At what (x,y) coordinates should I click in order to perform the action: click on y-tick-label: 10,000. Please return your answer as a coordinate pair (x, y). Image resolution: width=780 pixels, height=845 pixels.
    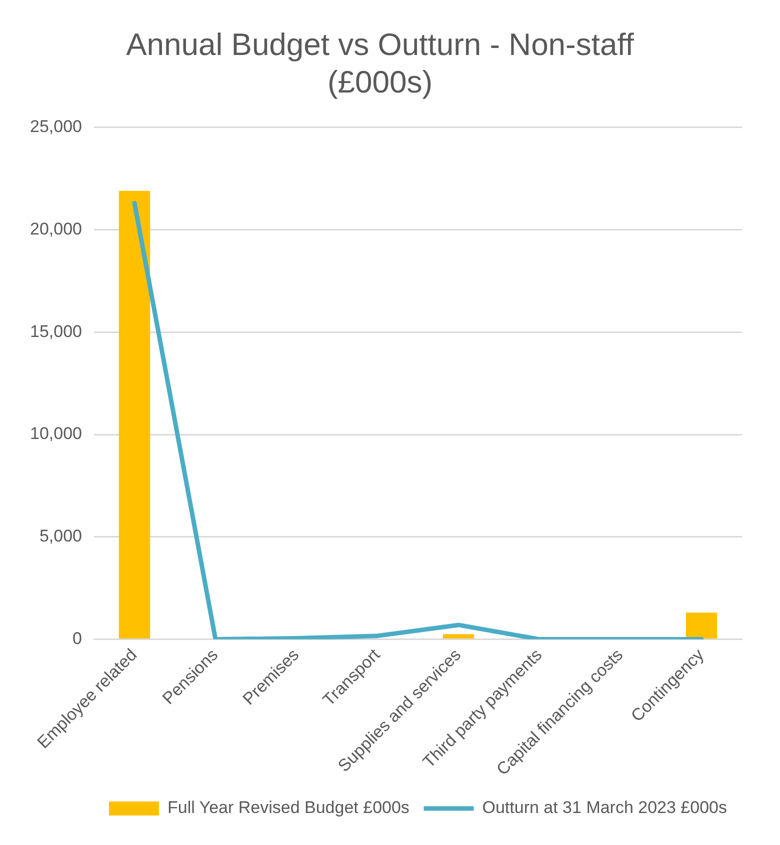
    Looking at the image, I should click on (56, 434).